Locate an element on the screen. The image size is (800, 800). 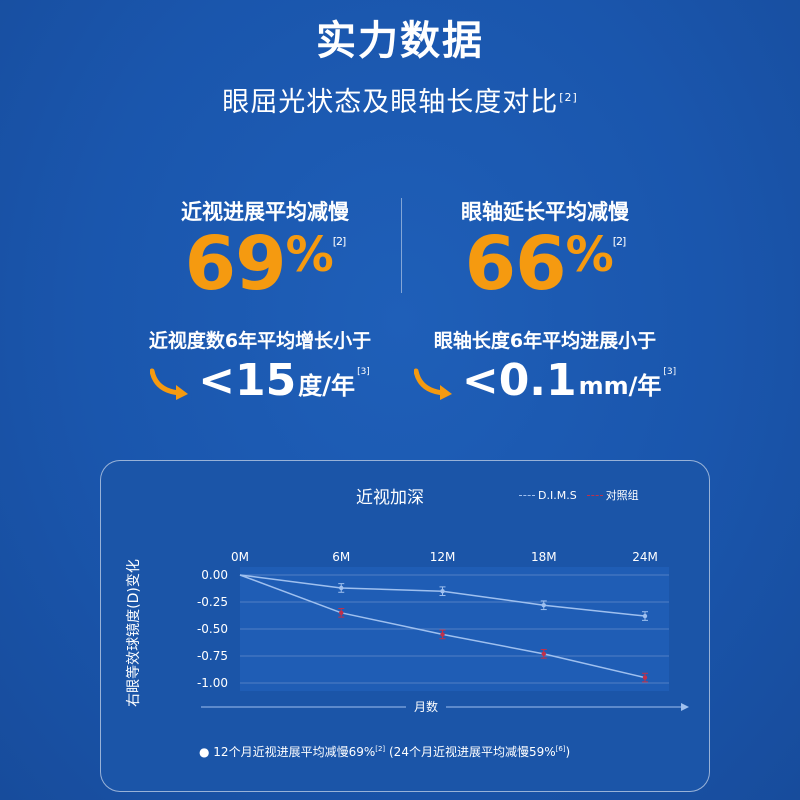
stat-label: 眼轴延长平均减慢 is located at coordinates (545, 212).